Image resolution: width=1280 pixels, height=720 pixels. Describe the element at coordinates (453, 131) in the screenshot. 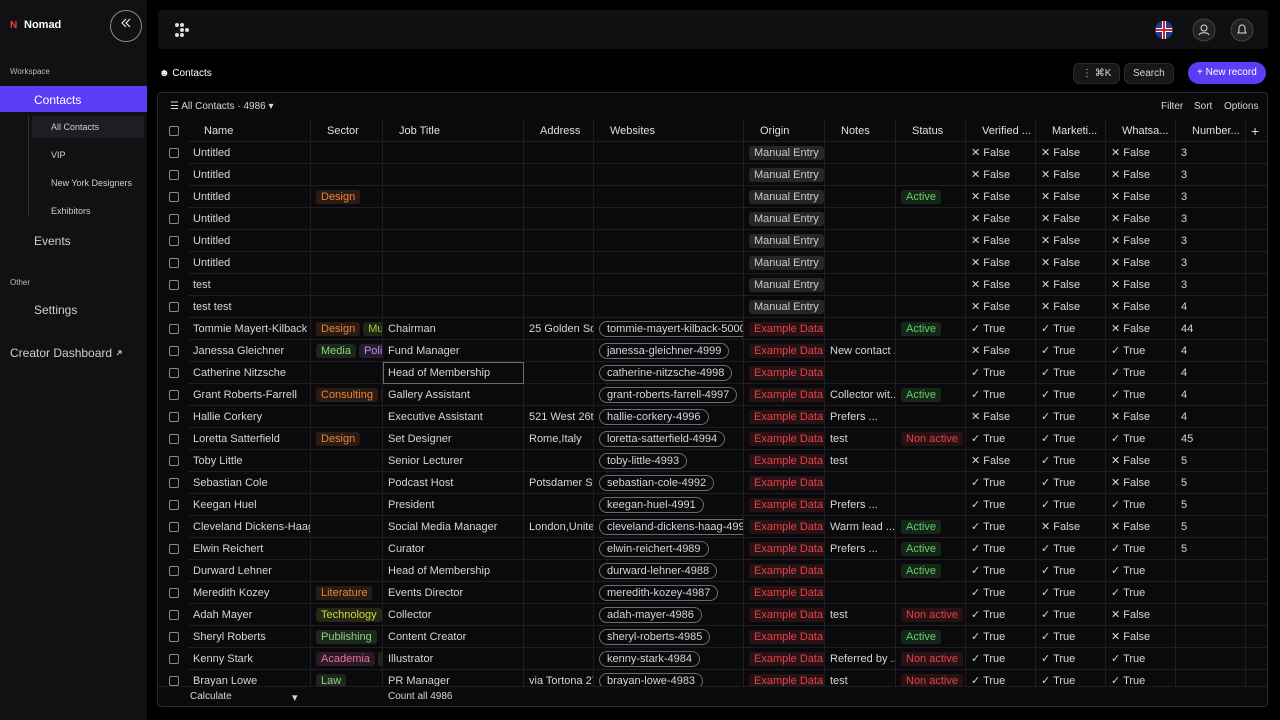

I see `column-header: Job Title` at that location.